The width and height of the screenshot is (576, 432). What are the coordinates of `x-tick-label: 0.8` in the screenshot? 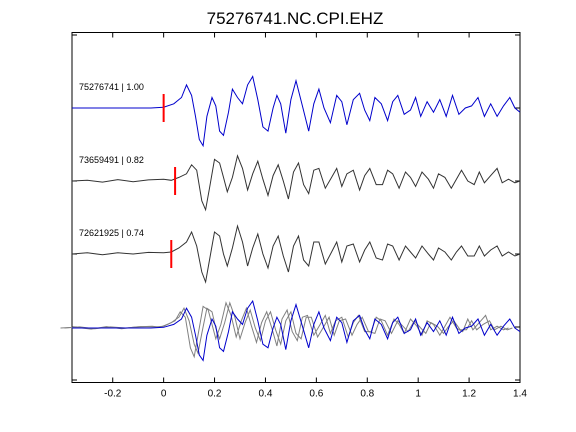 It's located at (367, 394).